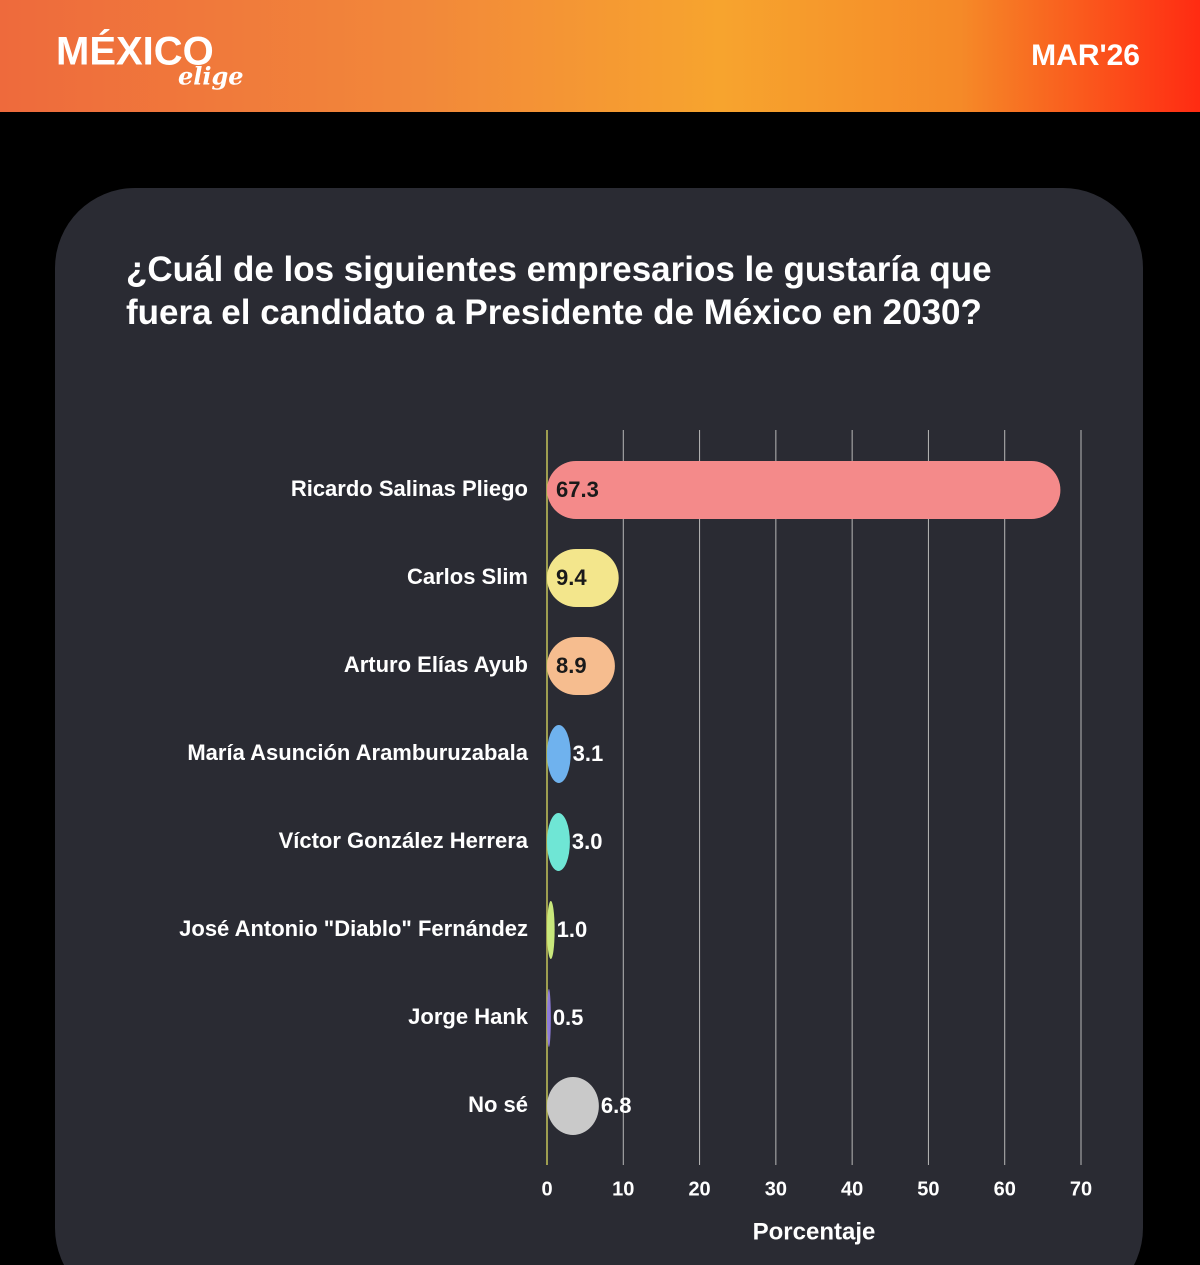  What do you see at coordinates (404, 840) in the screenshot?
I see `category-label: Víctor González Herrera` at bounding box center [404, 840].